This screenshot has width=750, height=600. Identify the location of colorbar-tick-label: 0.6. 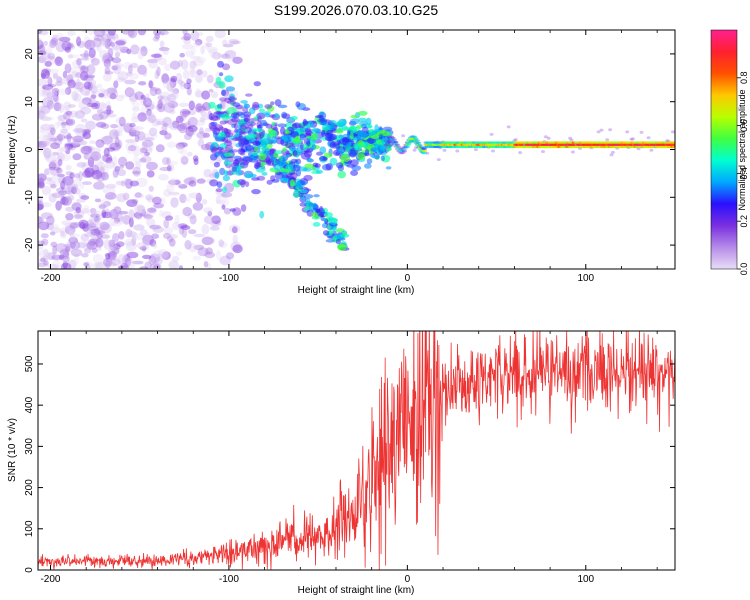
(744, 125).